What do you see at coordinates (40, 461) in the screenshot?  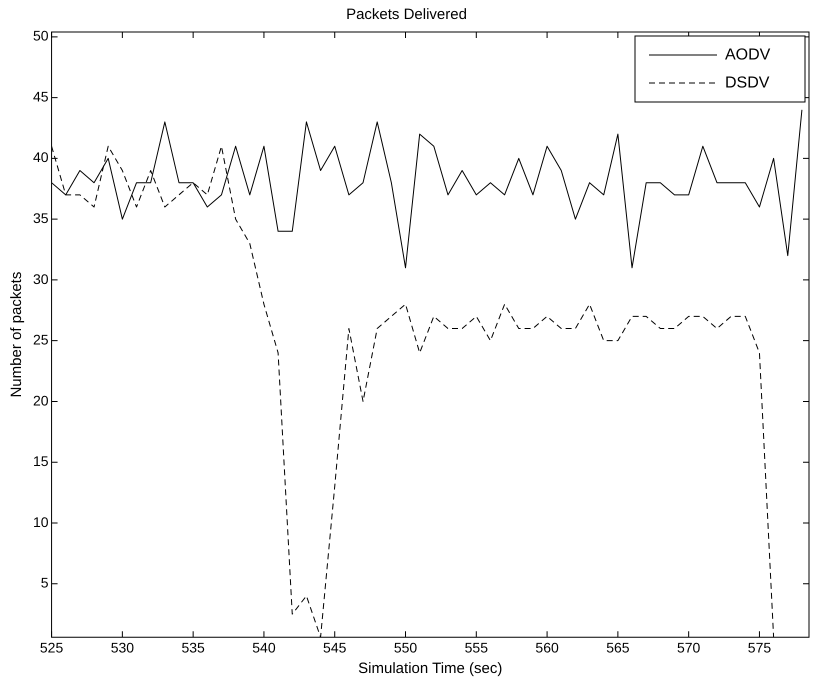 I see `y-tick-label: 15` at bounding box center [40, 461].